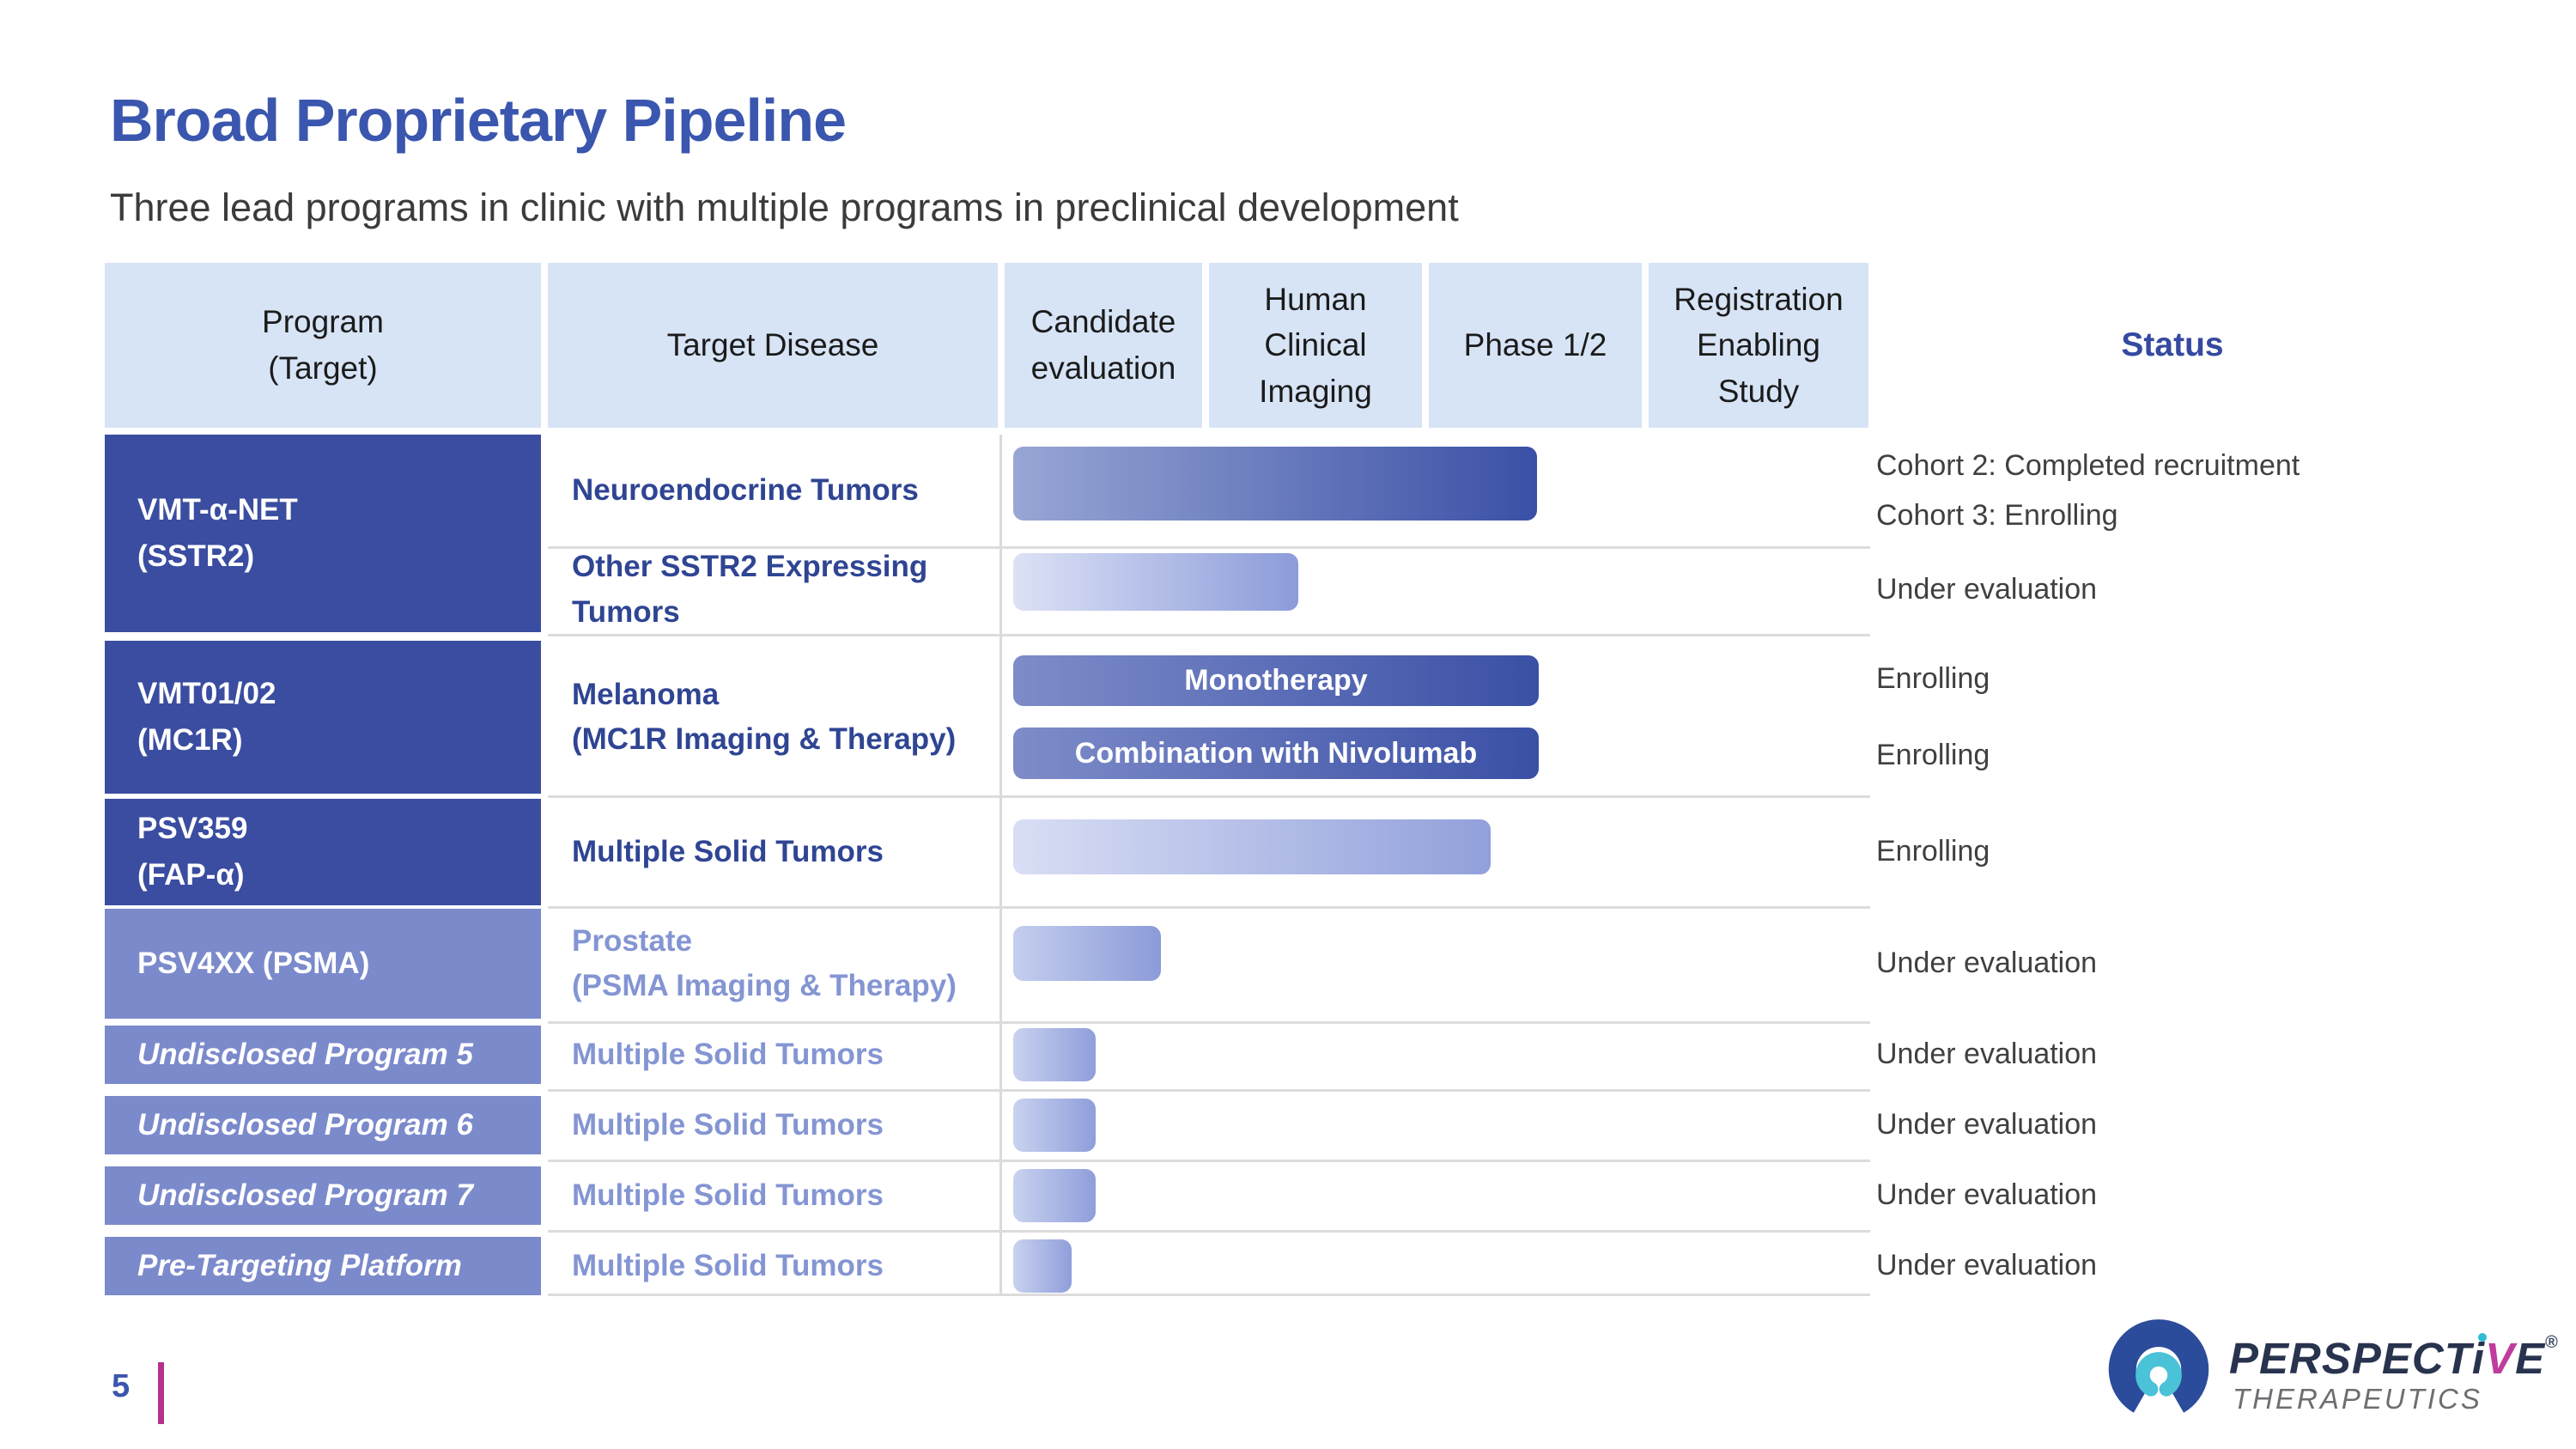 This screenshot has width=2576, height=1449. Describe the element at coordinates (1987, 1265) in the screenshot. I see `status-pre-targeting: Under evaluation` at that location.